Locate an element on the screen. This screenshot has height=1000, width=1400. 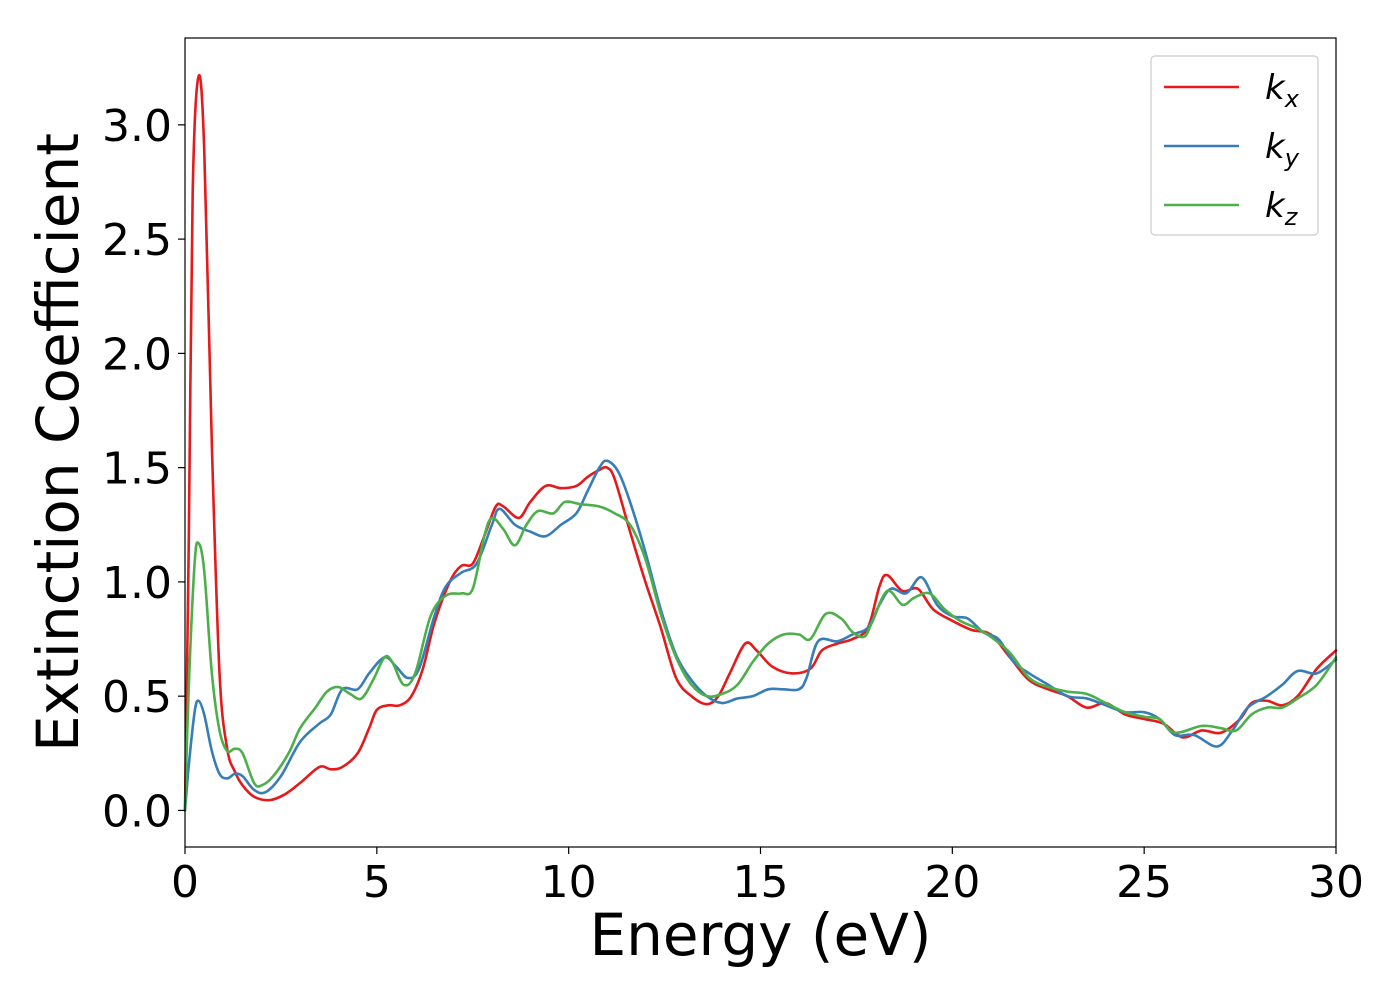
y-tick-label: 0.0 is located at coordinates (137, 811).